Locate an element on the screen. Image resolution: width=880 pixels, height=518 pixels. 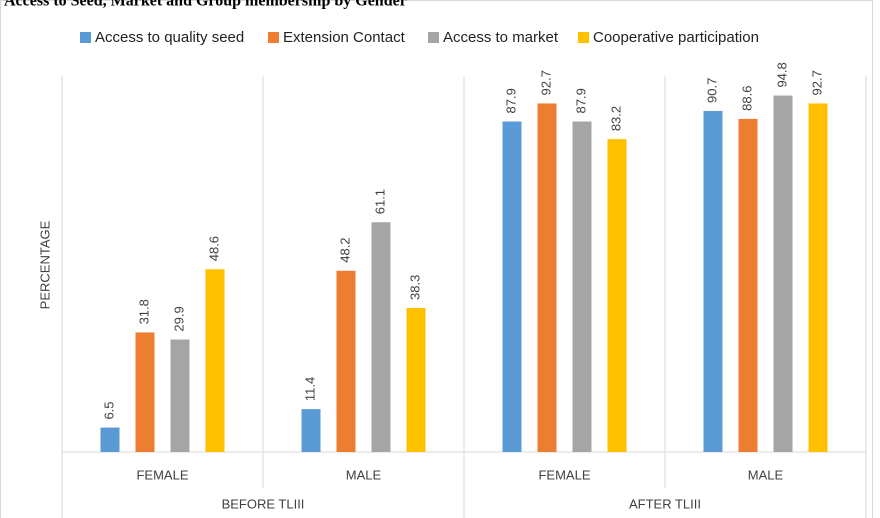
data-label: 31.8 is located at coordinates (143, 311).